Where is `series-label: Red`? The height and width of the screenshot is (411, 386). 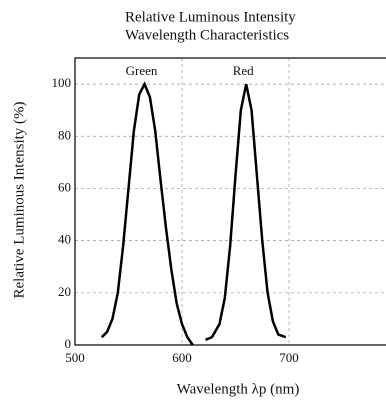
series-label: Red is located at coordinates (243, 70).